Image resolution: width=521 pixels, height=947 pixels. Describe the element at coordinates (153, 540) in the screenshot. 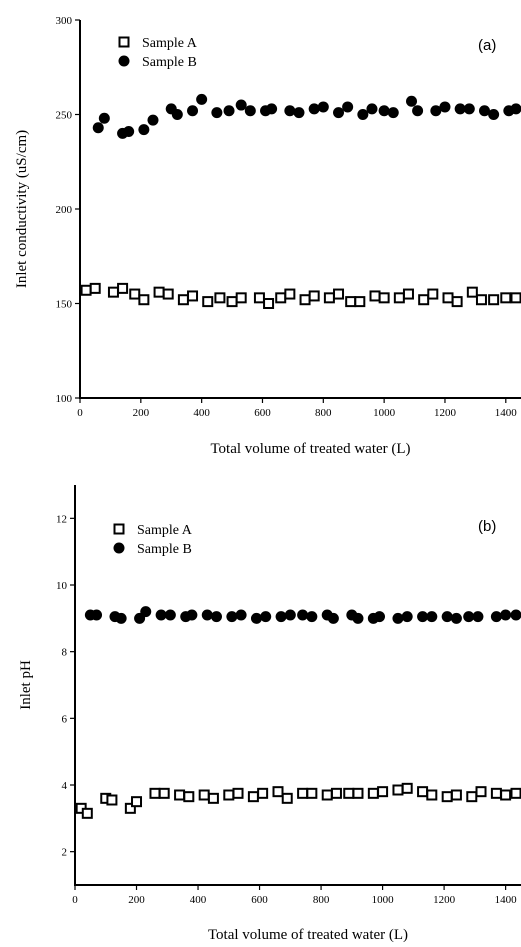

I see `legend: Sample A Sample B` at that location.